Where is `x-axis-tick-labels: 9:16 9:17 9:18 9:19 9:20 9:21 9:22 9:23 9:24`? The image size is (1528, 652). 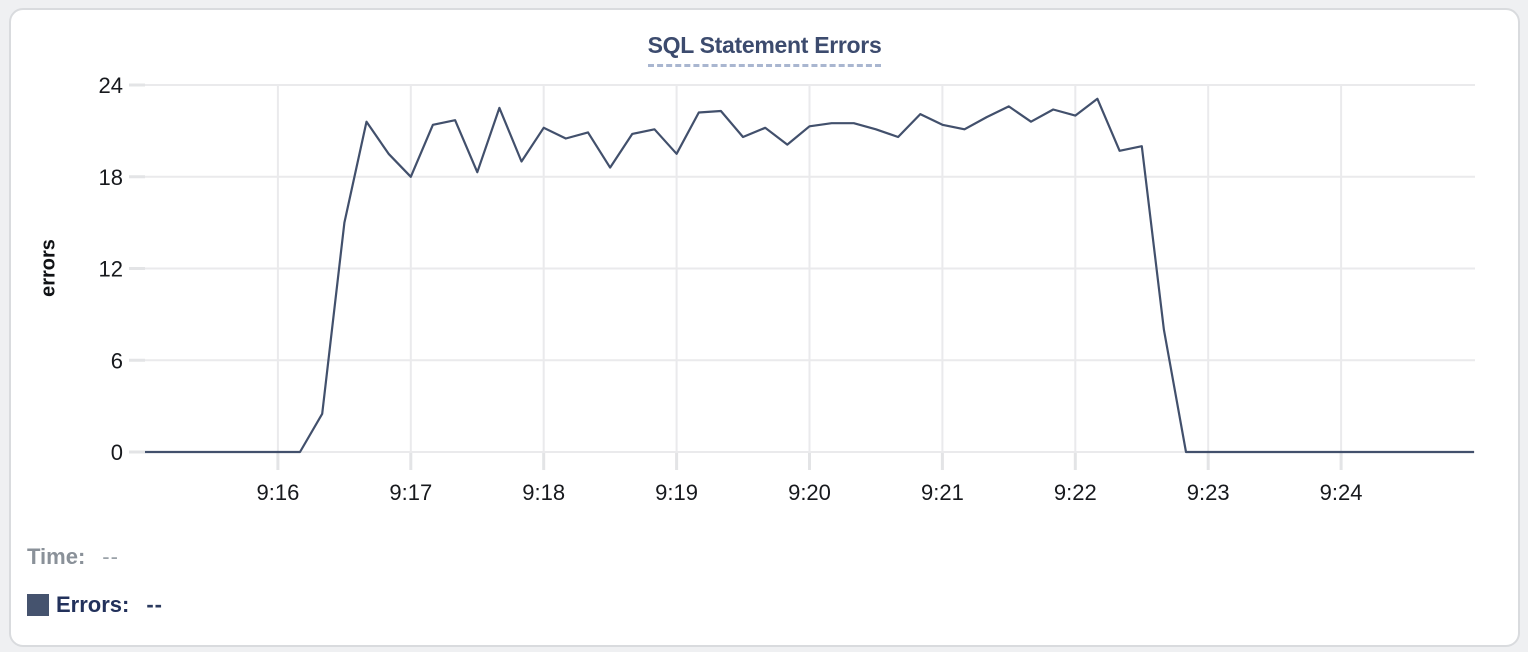 x-axis-tick-labels: 9:16 9:17 9:18 9:19 9:20 9:21 9:22 9:23 9:24 is located at coordinates (809, 492).